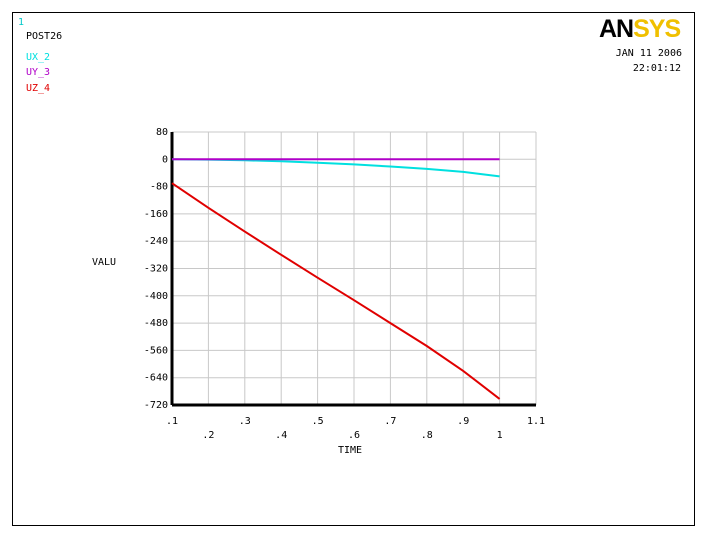  I want to click on x-tick-label: 1.1, so click(536, 421).